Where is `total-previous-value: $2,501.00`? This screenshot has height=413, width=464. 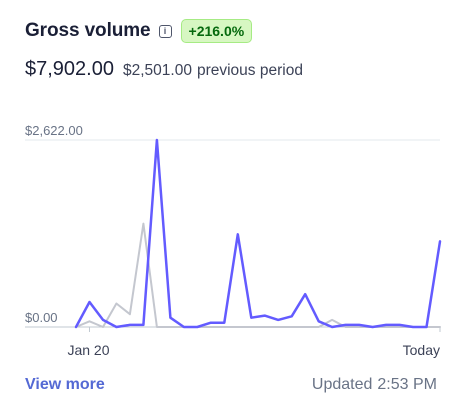 total-previous-value: $2,501.00 is located at coordinates (157, 70).